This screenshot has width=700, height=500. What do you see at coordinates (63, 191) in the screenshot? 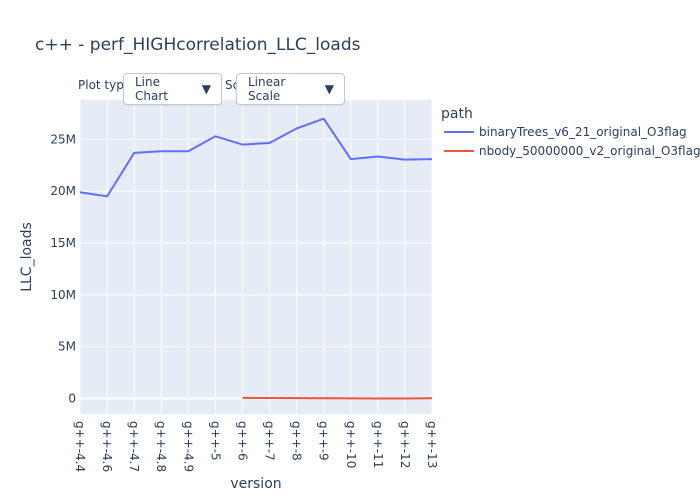
I see `y-tick-label: 20M` at bounding box center [63, 191].